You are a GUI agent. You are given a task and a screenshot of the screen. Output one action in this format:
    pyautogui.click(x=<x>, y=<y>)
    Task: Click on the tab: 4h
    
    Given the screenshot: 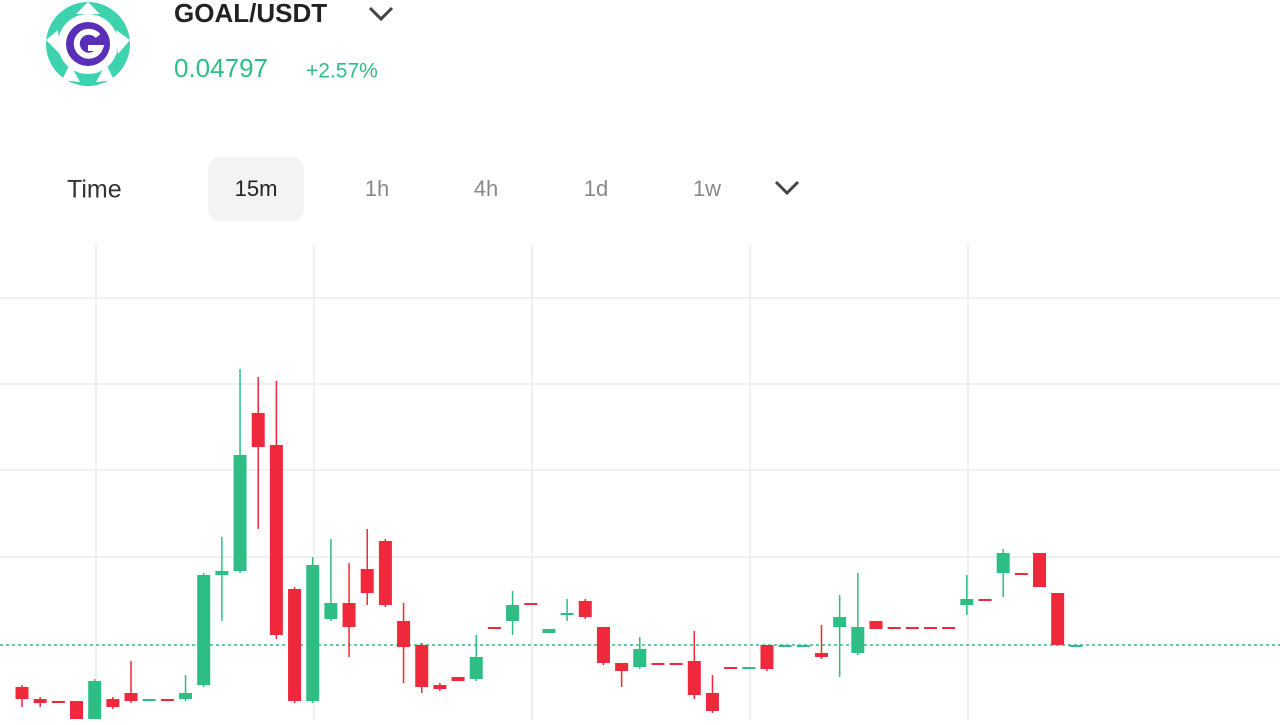 What is the action you would take?
    pyautogui.click(x=486, y=188)
    